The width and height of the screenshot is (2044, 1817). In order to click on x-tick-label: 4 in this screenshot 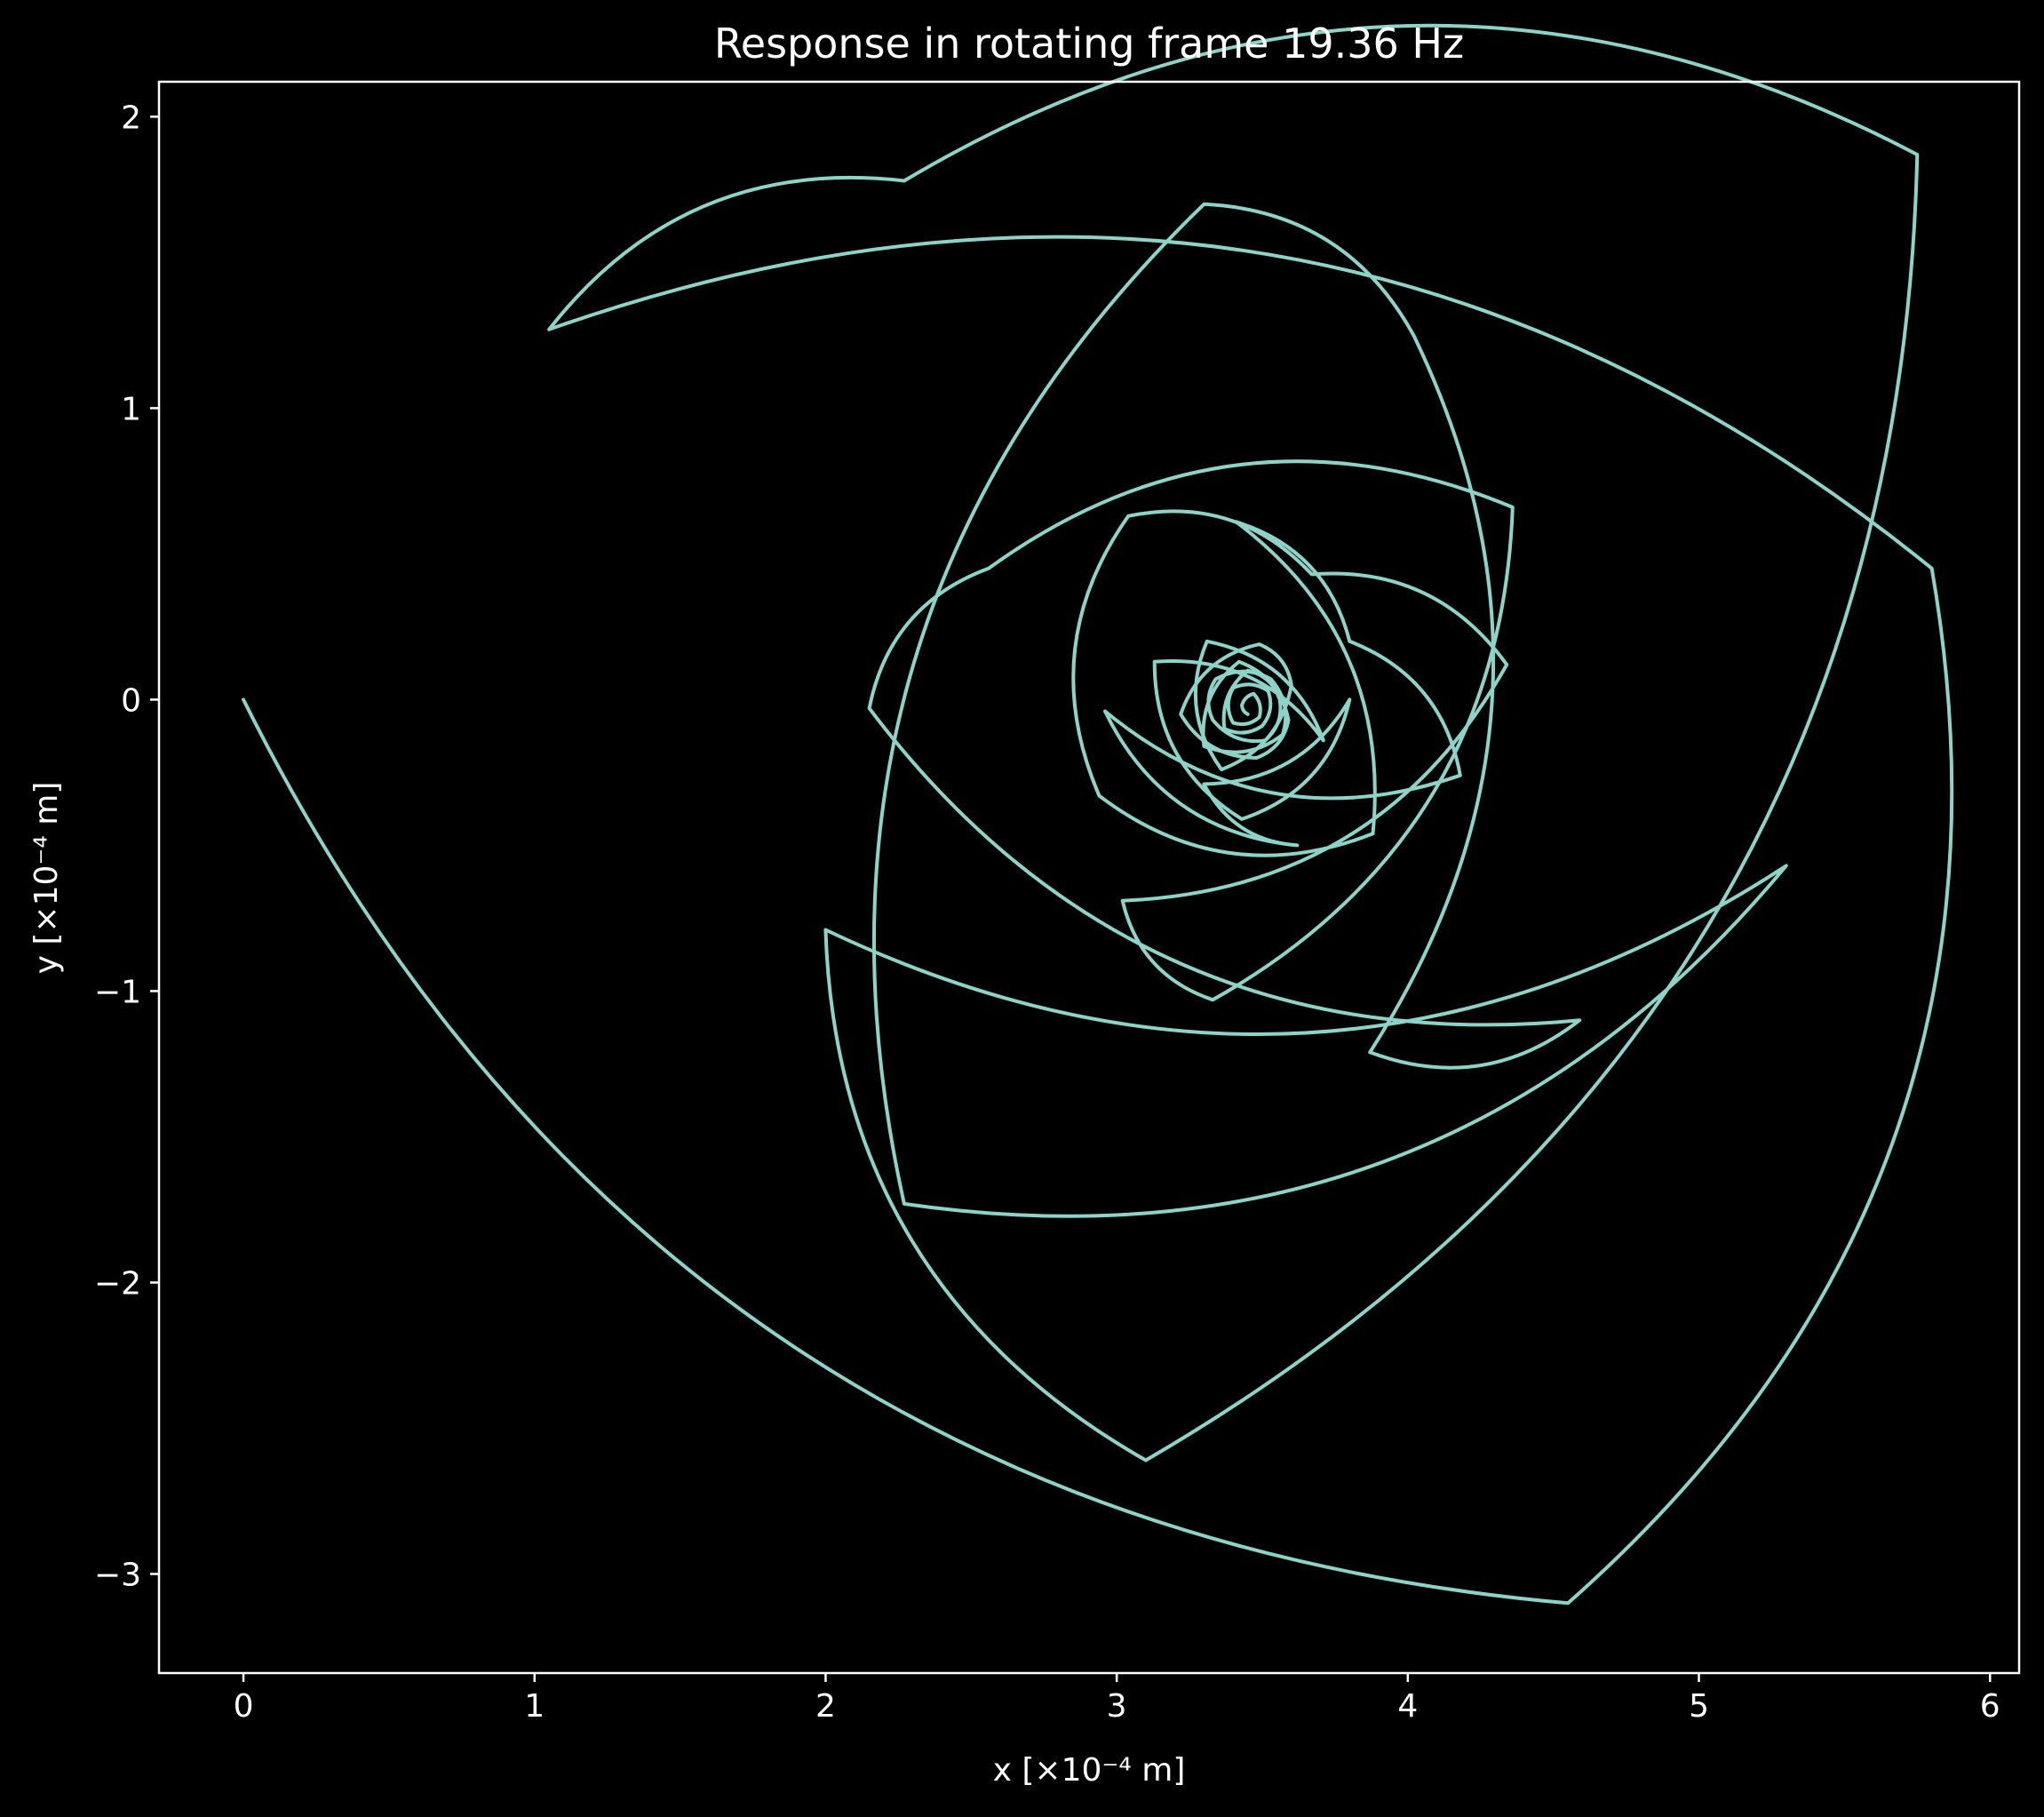, I will do `click(1407, 1706)`.